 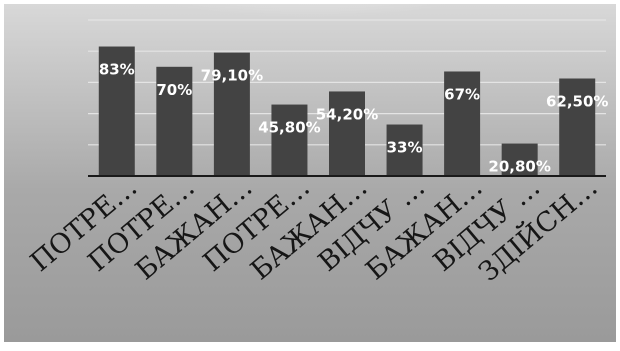 What do you see at coordinates (519, 167) in the screenshot?
I see `data-label-8: 20,80%` at bounding box center [519, 167].